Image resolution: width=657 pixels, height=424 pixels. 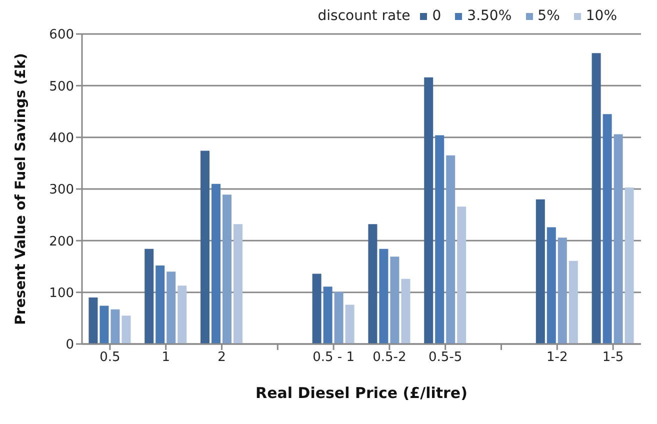 I want to click on y-tick-label: 600, so click(x=61, y=35).